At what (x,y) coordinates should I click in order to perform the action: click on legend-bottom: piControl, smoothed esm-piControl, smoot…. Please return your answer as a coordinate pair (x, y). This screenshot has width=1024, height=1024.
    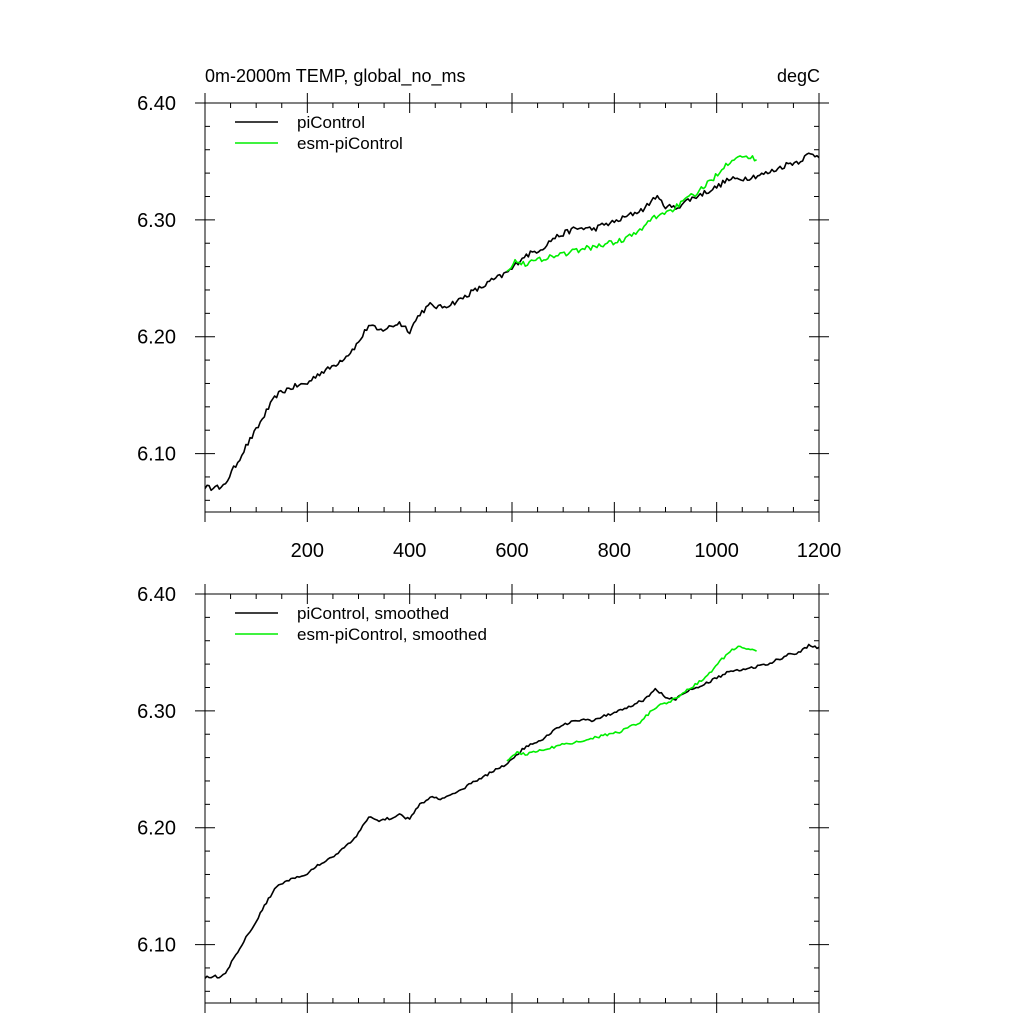
    Looking at the image, I should click on (361, 624).